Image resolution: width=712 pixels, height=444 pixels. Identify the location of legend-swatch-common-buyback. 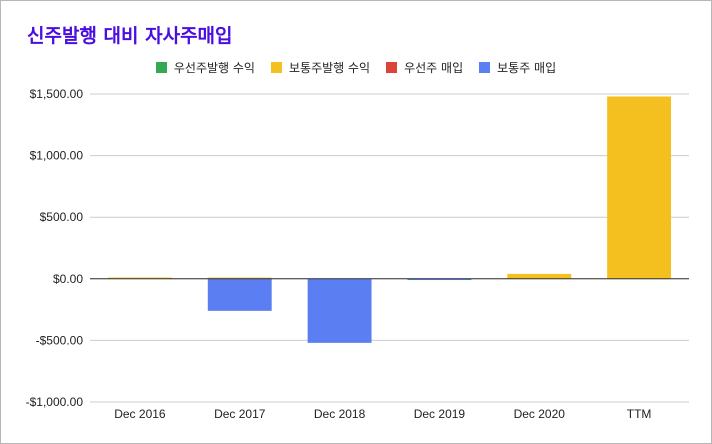
(485, 67).